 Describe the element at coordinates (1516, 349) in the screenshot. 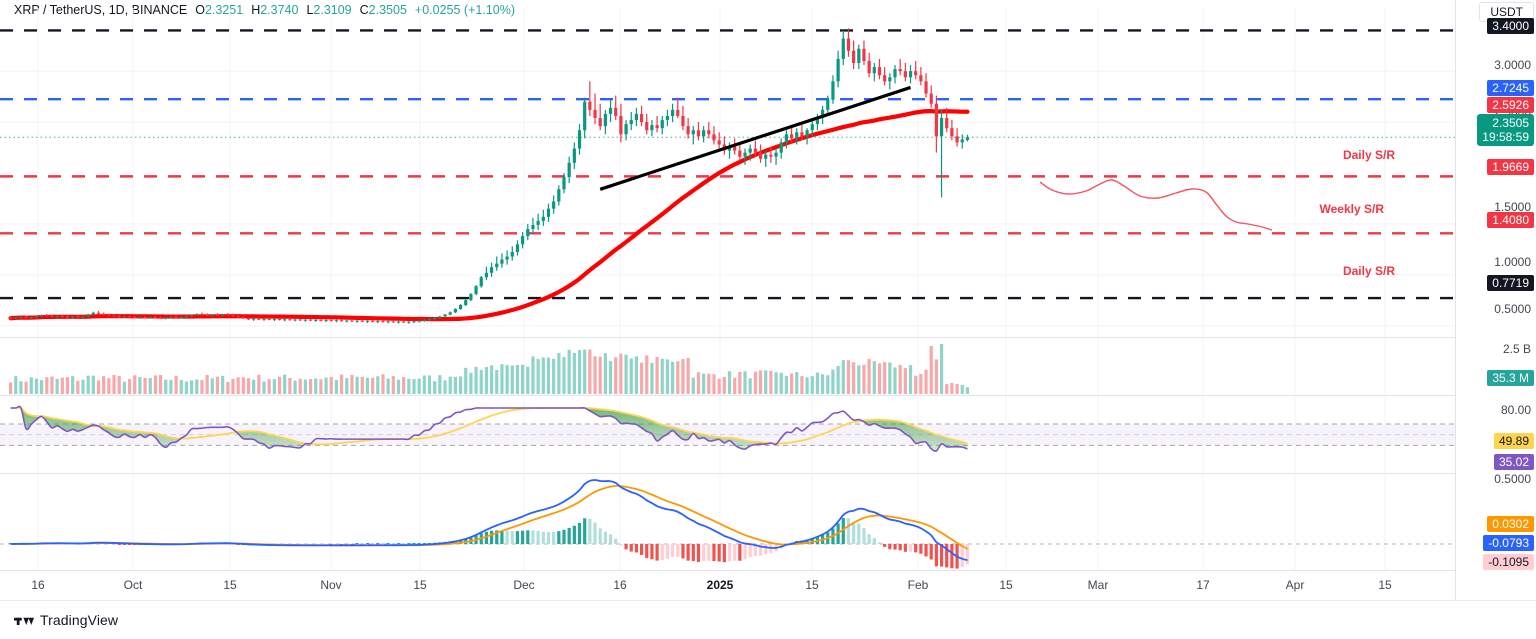

I see `volume-tick: 2.5 B` at that location.